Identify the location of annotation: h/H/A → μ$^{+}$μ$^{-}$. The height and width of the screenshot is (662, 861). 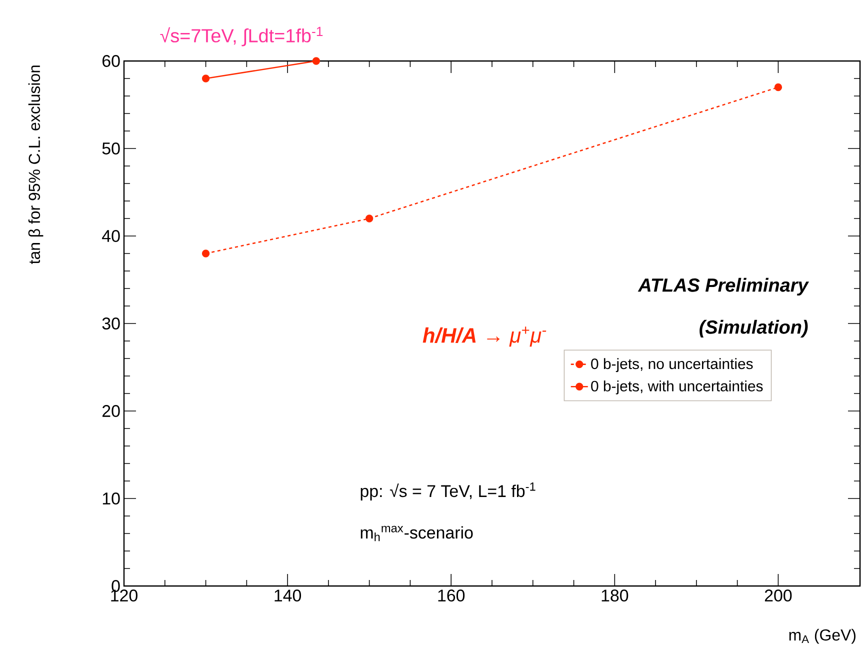
(484, 336).